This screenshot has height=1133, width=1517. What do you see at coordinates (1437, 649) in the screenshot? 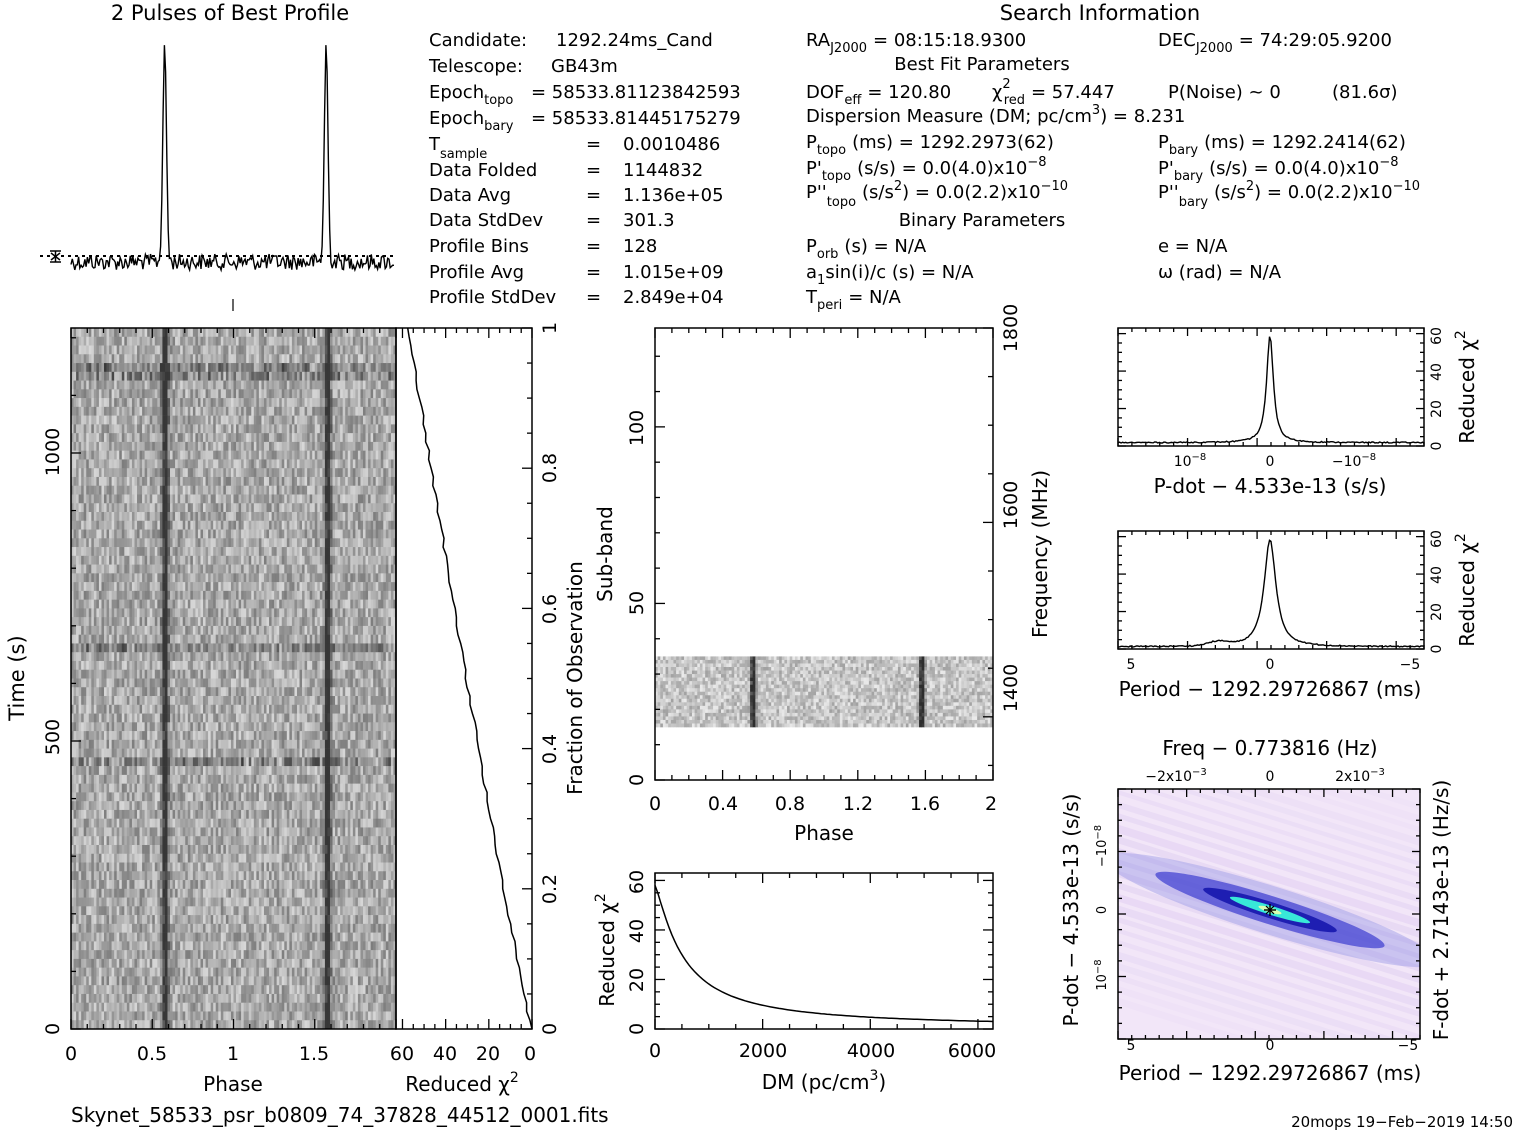
I see `pr-ytick-0: 0` at bounding box center [1437, 649].